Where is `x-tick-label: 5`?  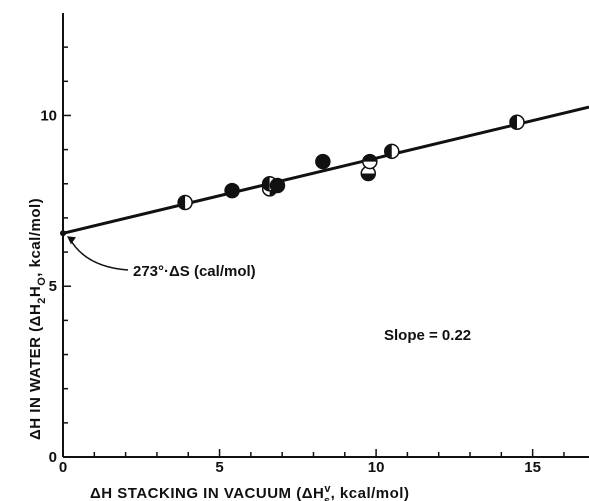
x-tick-label: 5 is located at coordinates (219, 467).